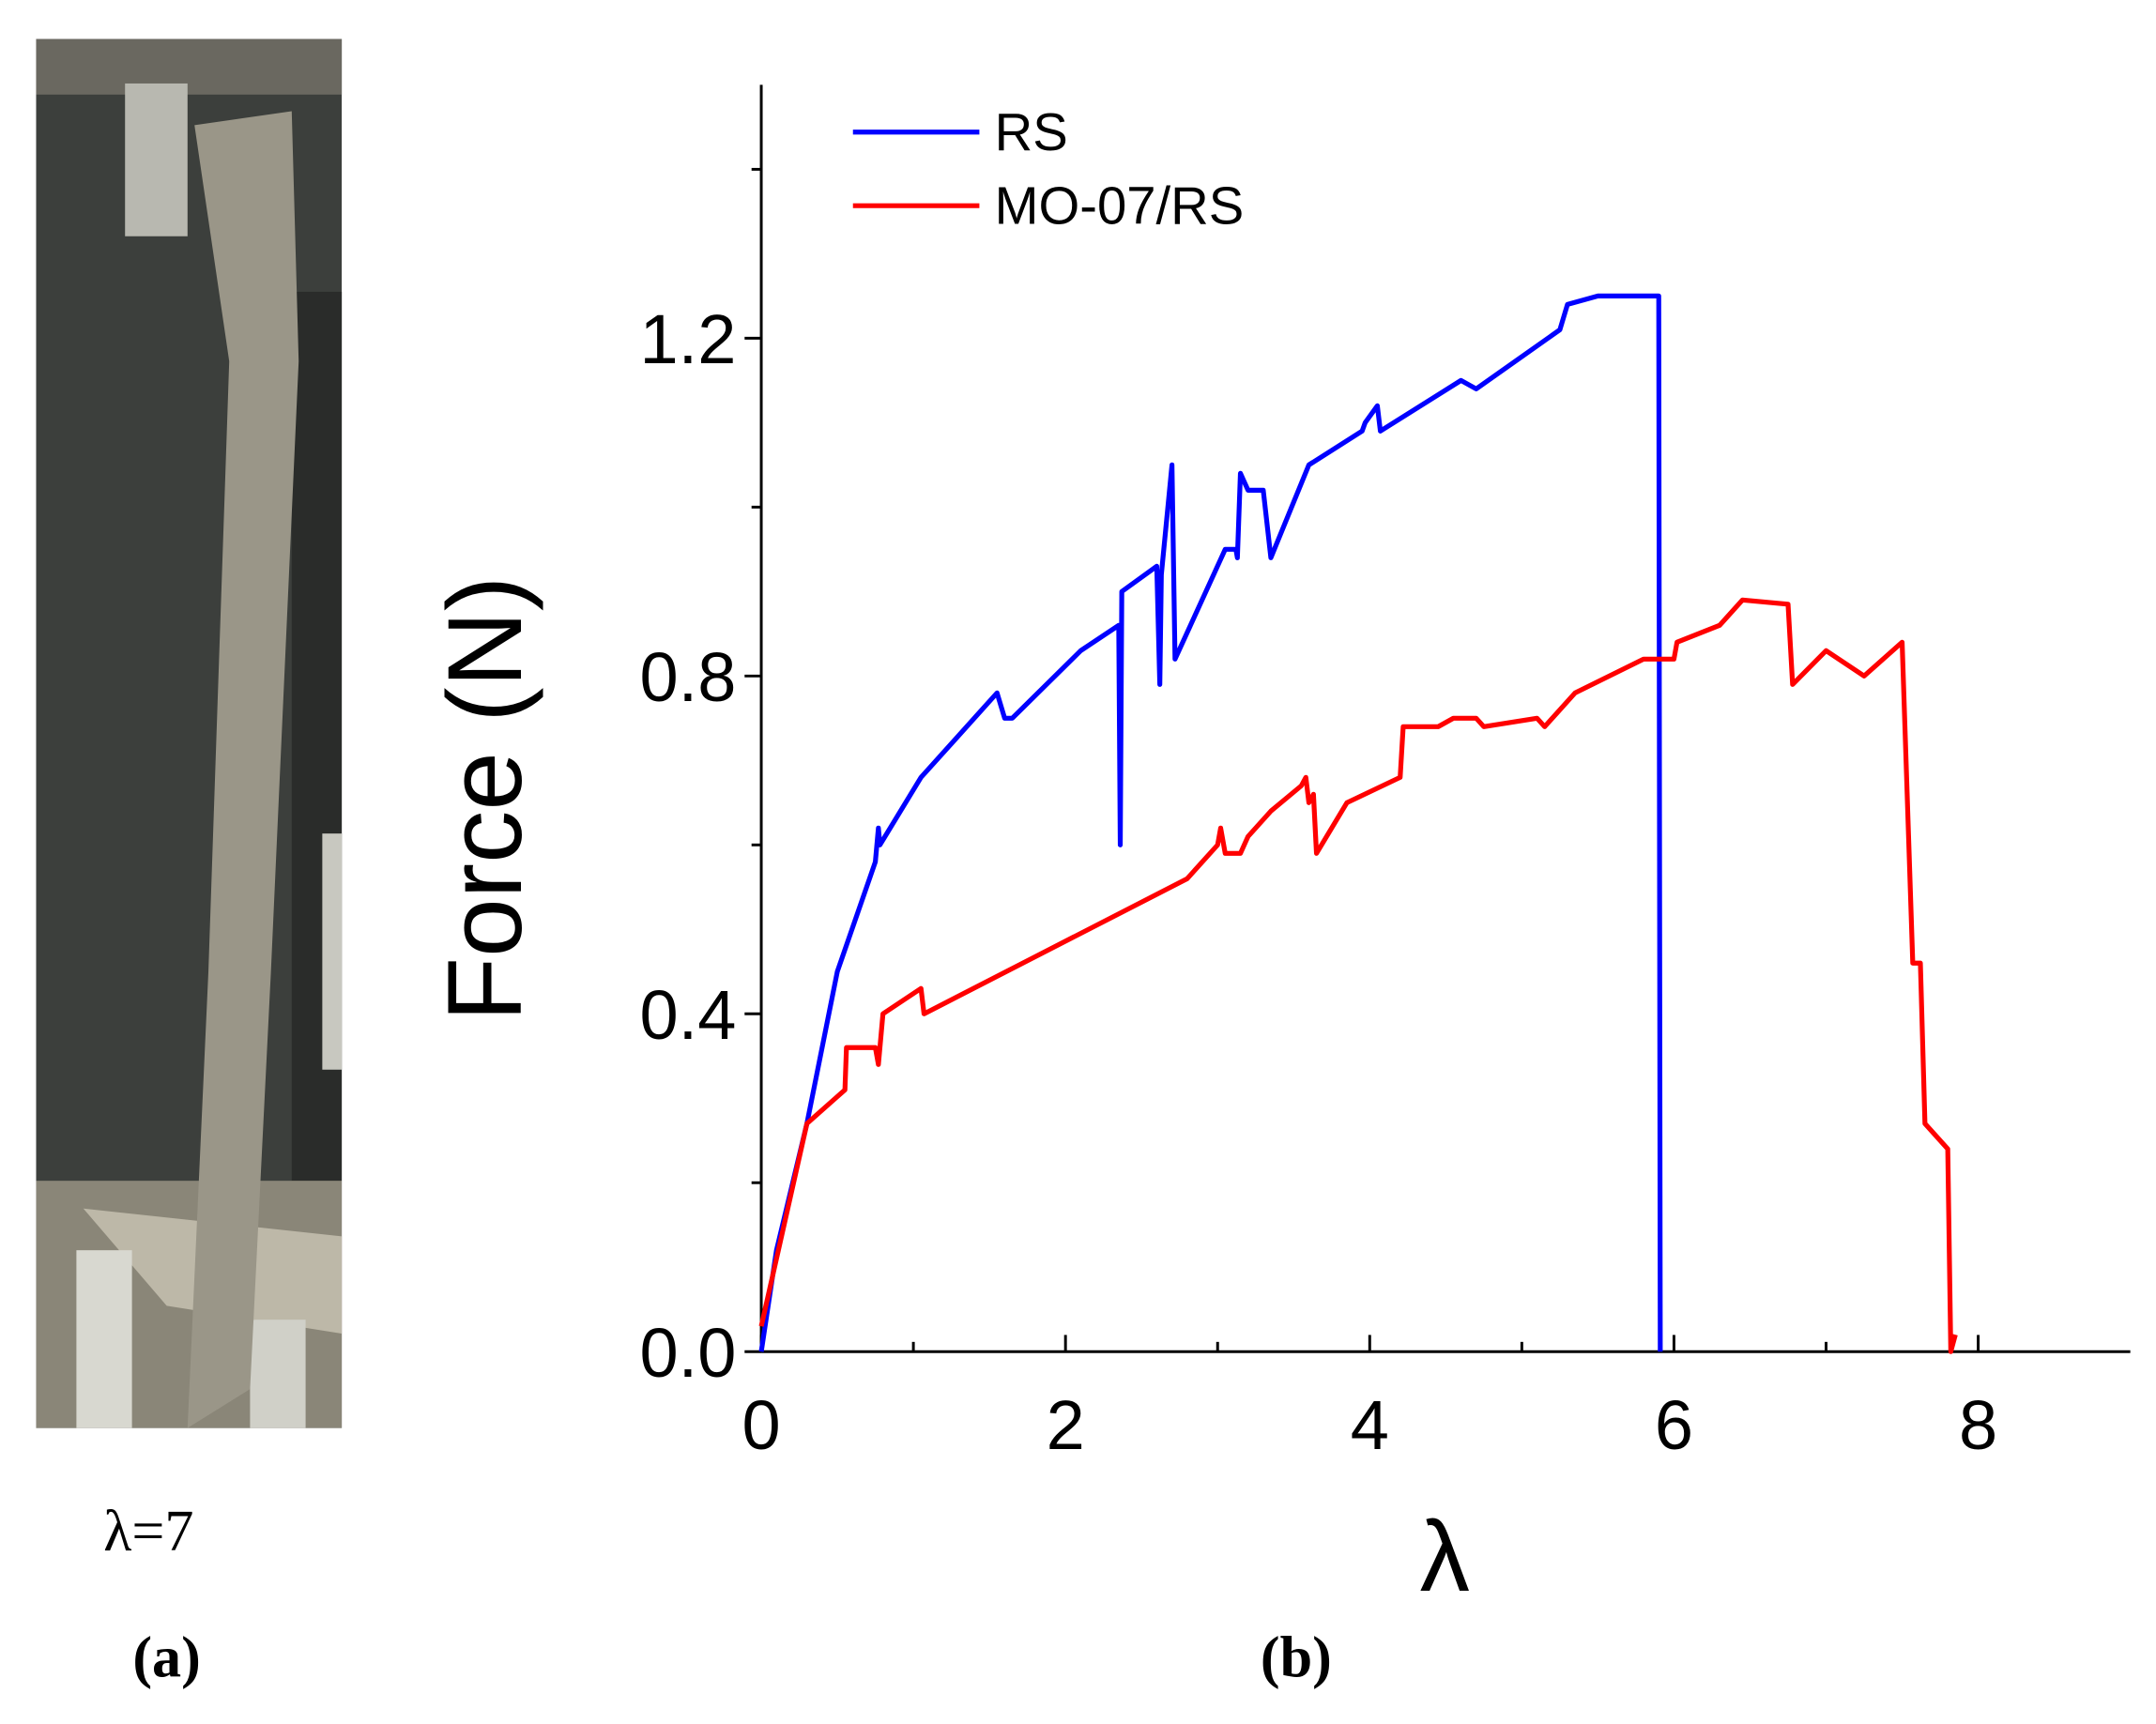 The image size is (2156, 1724). Describe the element at coordinates (148, 1532) in the screenshot. I see `photo-caption: λ=7` at that location.